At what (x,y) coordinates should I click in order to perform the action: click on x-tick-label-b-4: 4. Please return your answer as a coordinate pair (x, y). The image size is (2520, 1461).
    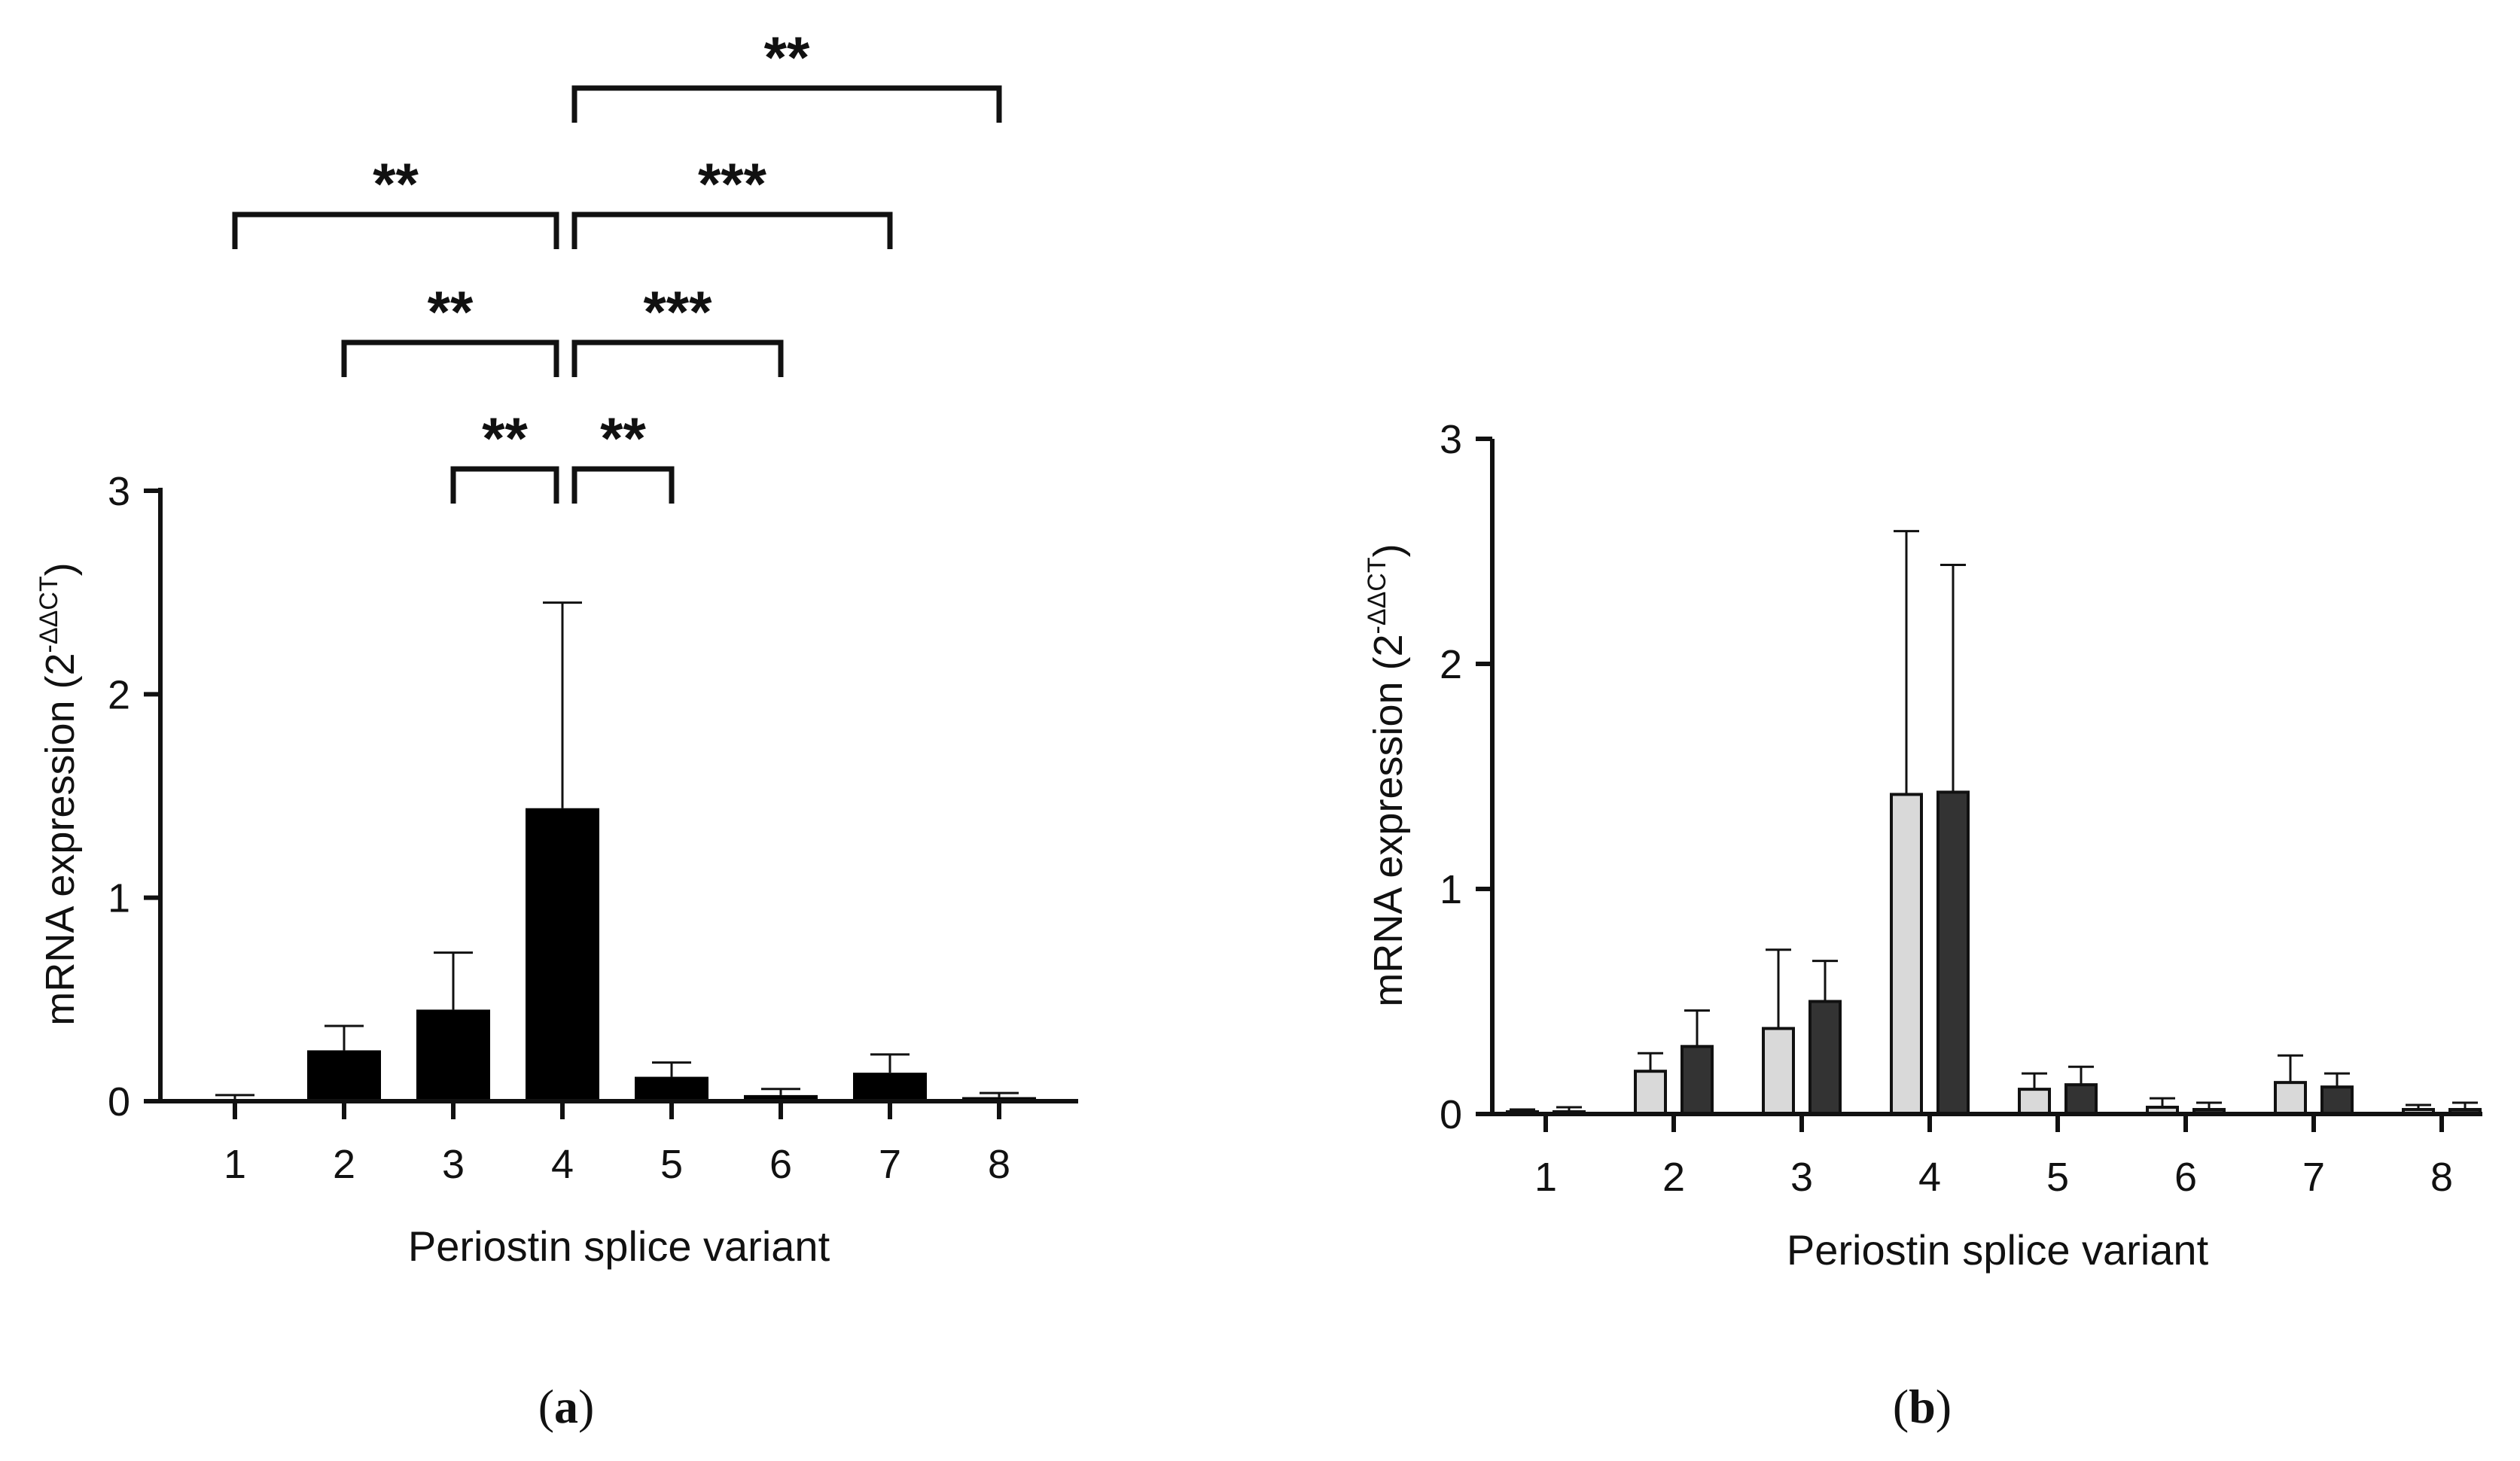
    Looking at the image, I should click on (1930, 1177).